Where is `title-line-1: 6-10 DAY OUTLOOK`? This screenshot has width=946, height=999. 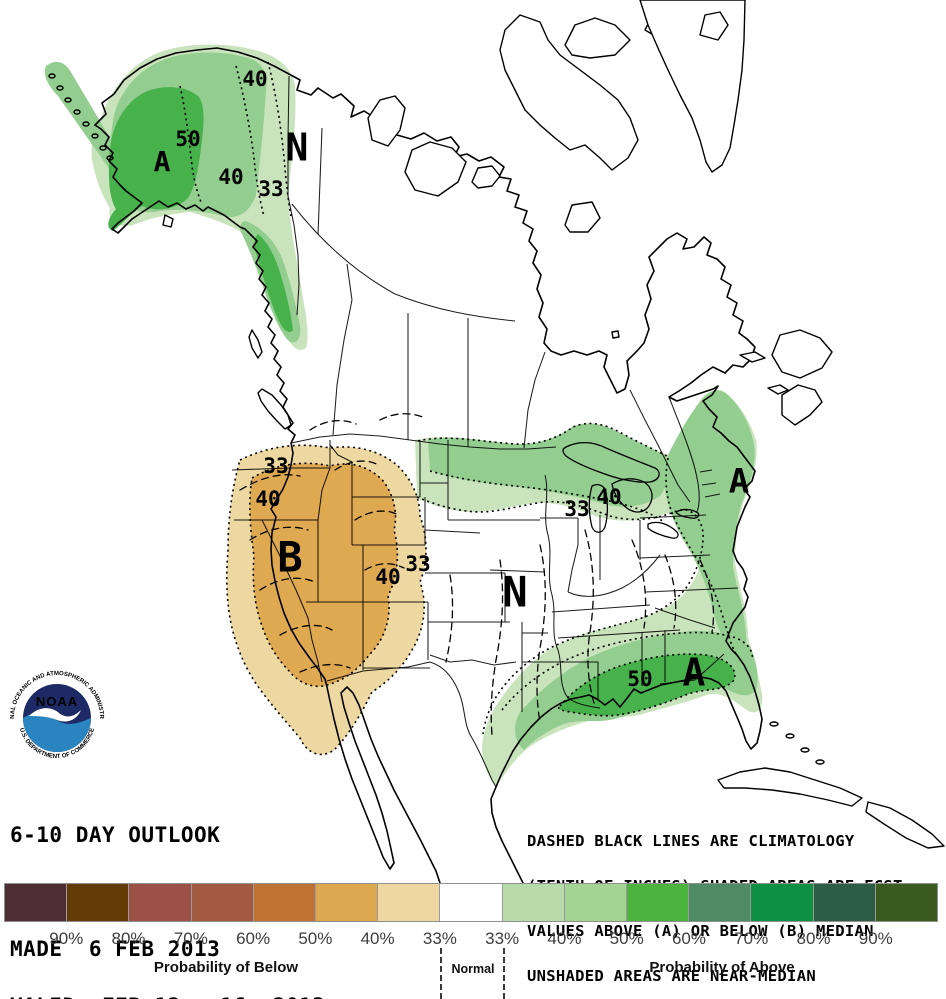 title-line-1: 6-10 DAY OUTLOOK is located at coordinates (115, 835).